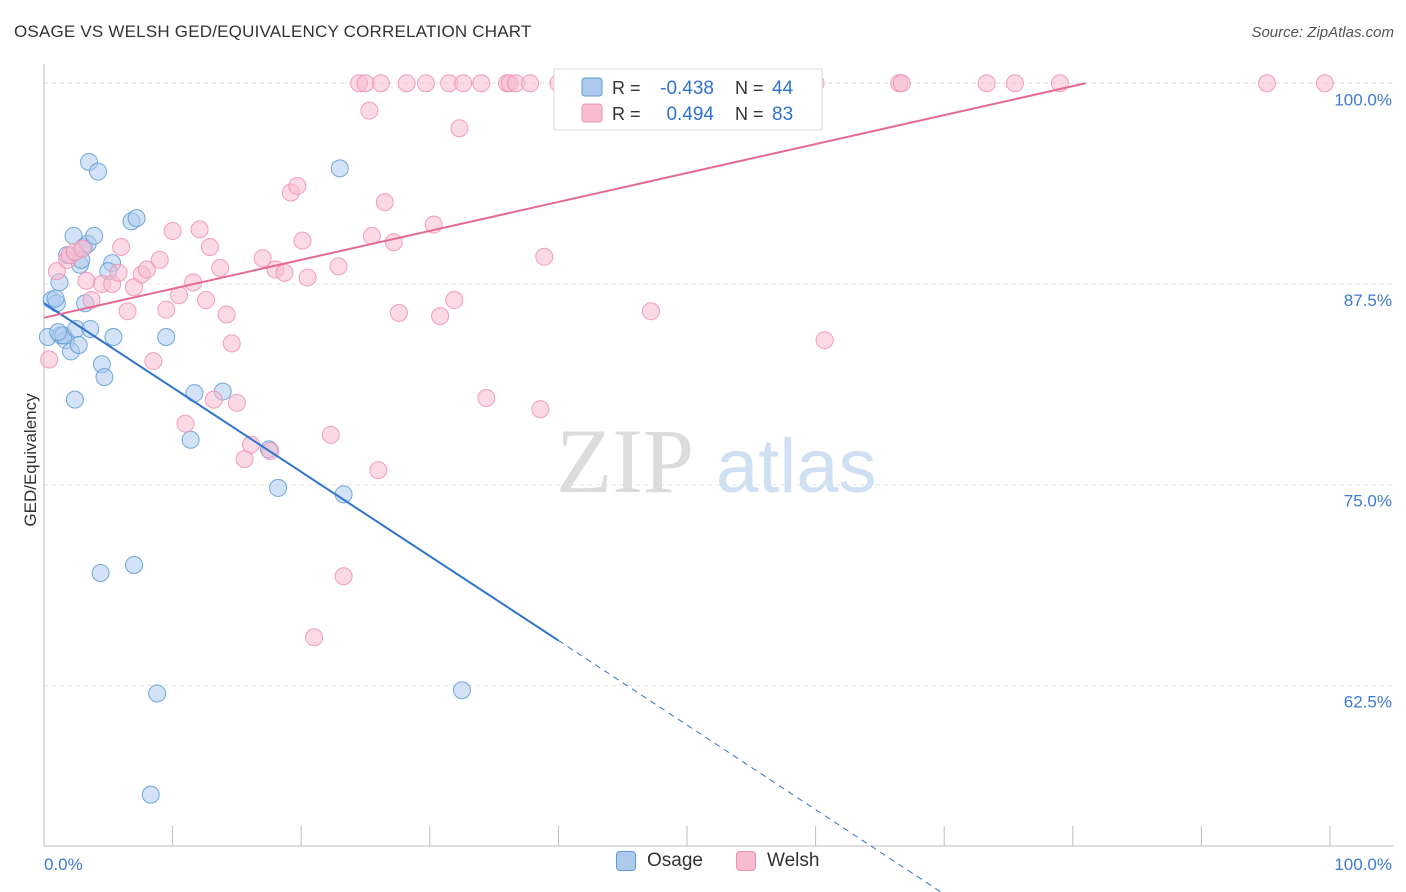  I want to click on legend-osage-n: 44, so click(783, 88).